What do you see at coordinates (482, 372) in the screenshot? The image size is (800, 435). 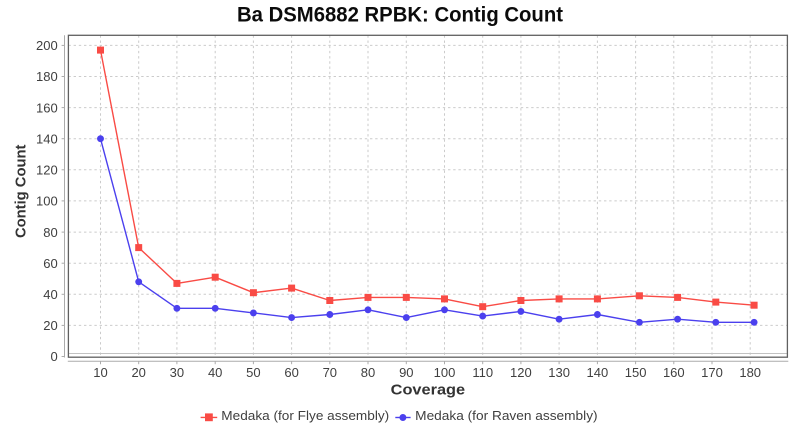 I see `svg-text: 110` at bounding box center [482, 372].